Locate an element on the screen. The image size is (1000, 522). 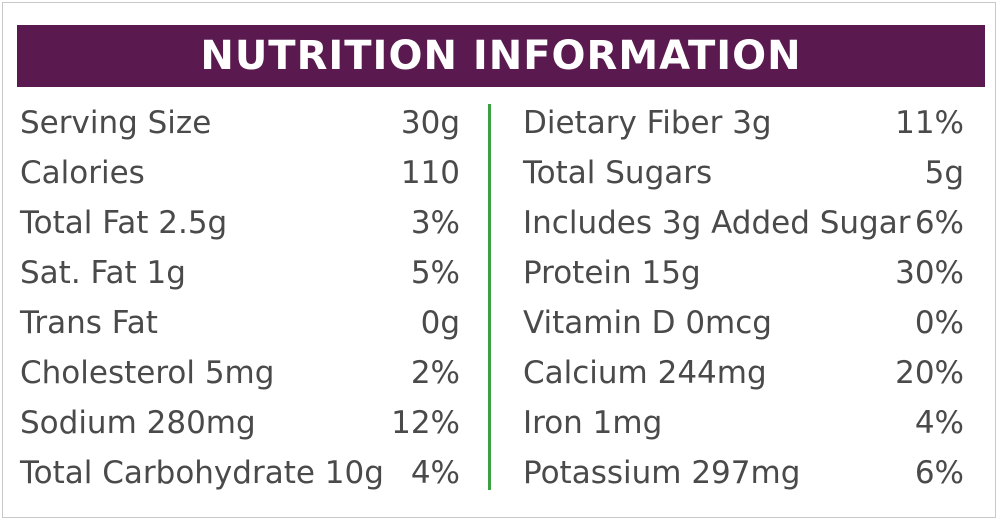
nutrient-value: 30% is located at coordinates (929, 273).